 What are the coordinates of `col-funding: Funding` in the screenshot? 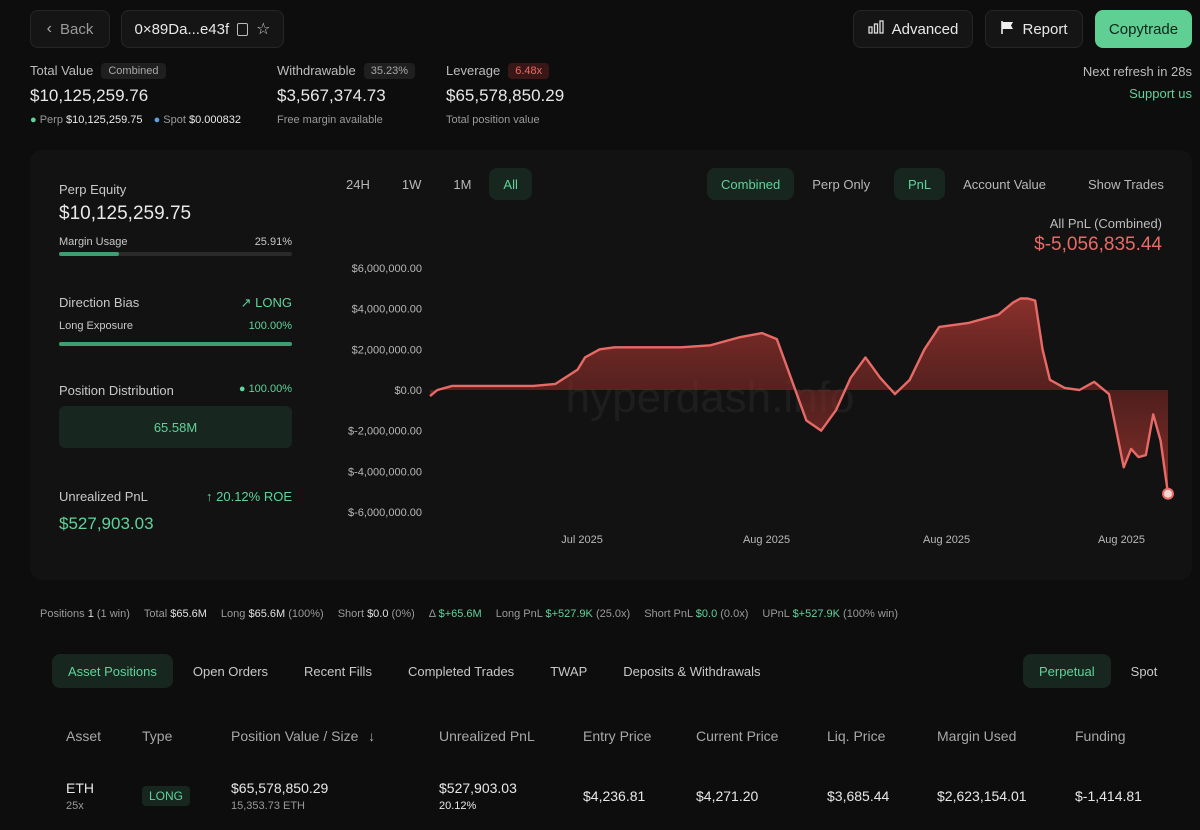 It's located at (1100, 736).